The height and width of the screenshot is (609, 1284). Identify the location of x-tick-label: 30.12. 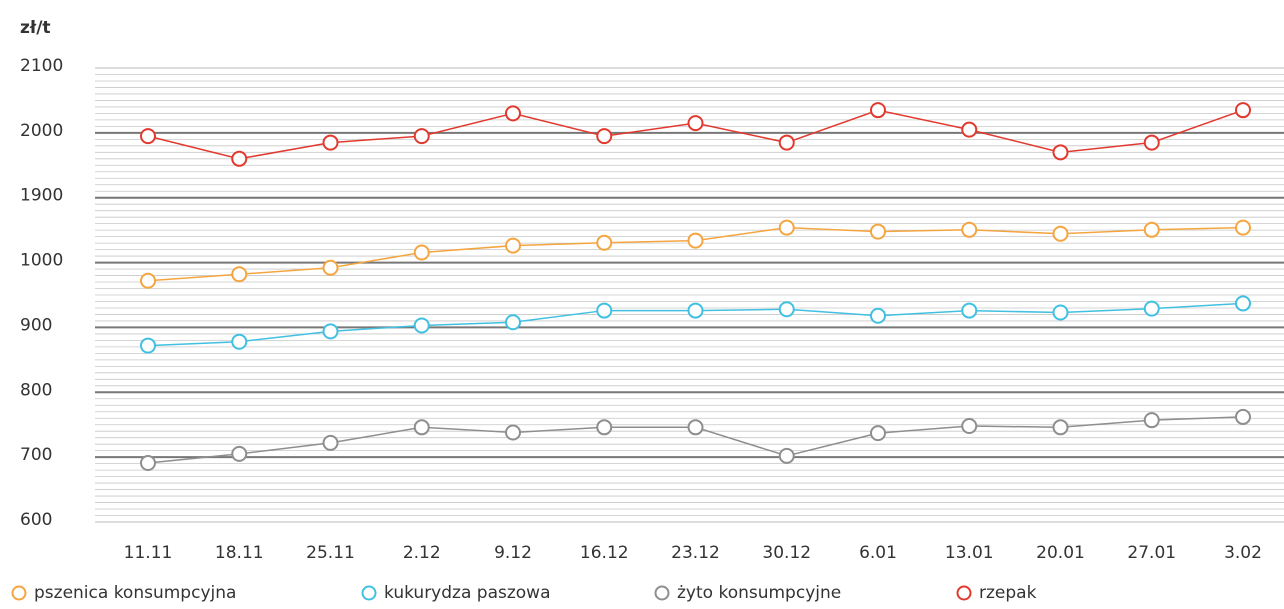
(786, 553).